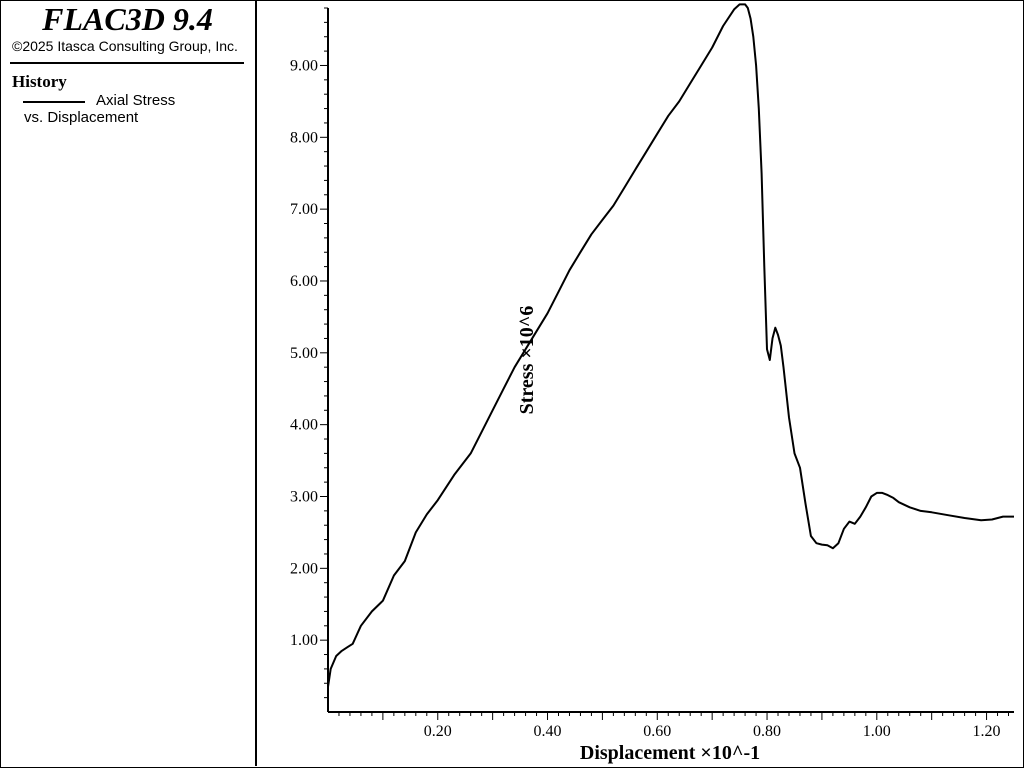  What do you see at coordinates (548, 731) in the screenshot?
I see `x-tick-label: 0.40` at bounding box center [548, 731].